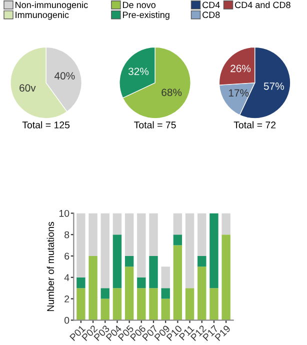 The height and width of the screenshot is (345, 307). I want to click on text: Total = 72, so click(255, 124).